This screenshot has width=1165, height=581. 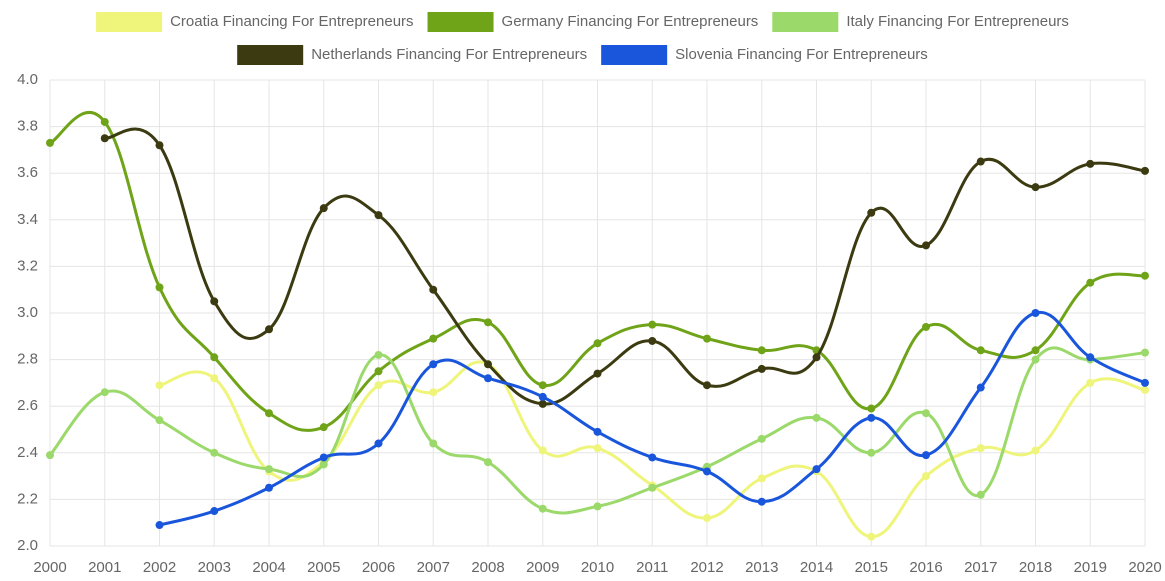 I want to click on x-tick-label: 2015, so click(x=871, y=567).